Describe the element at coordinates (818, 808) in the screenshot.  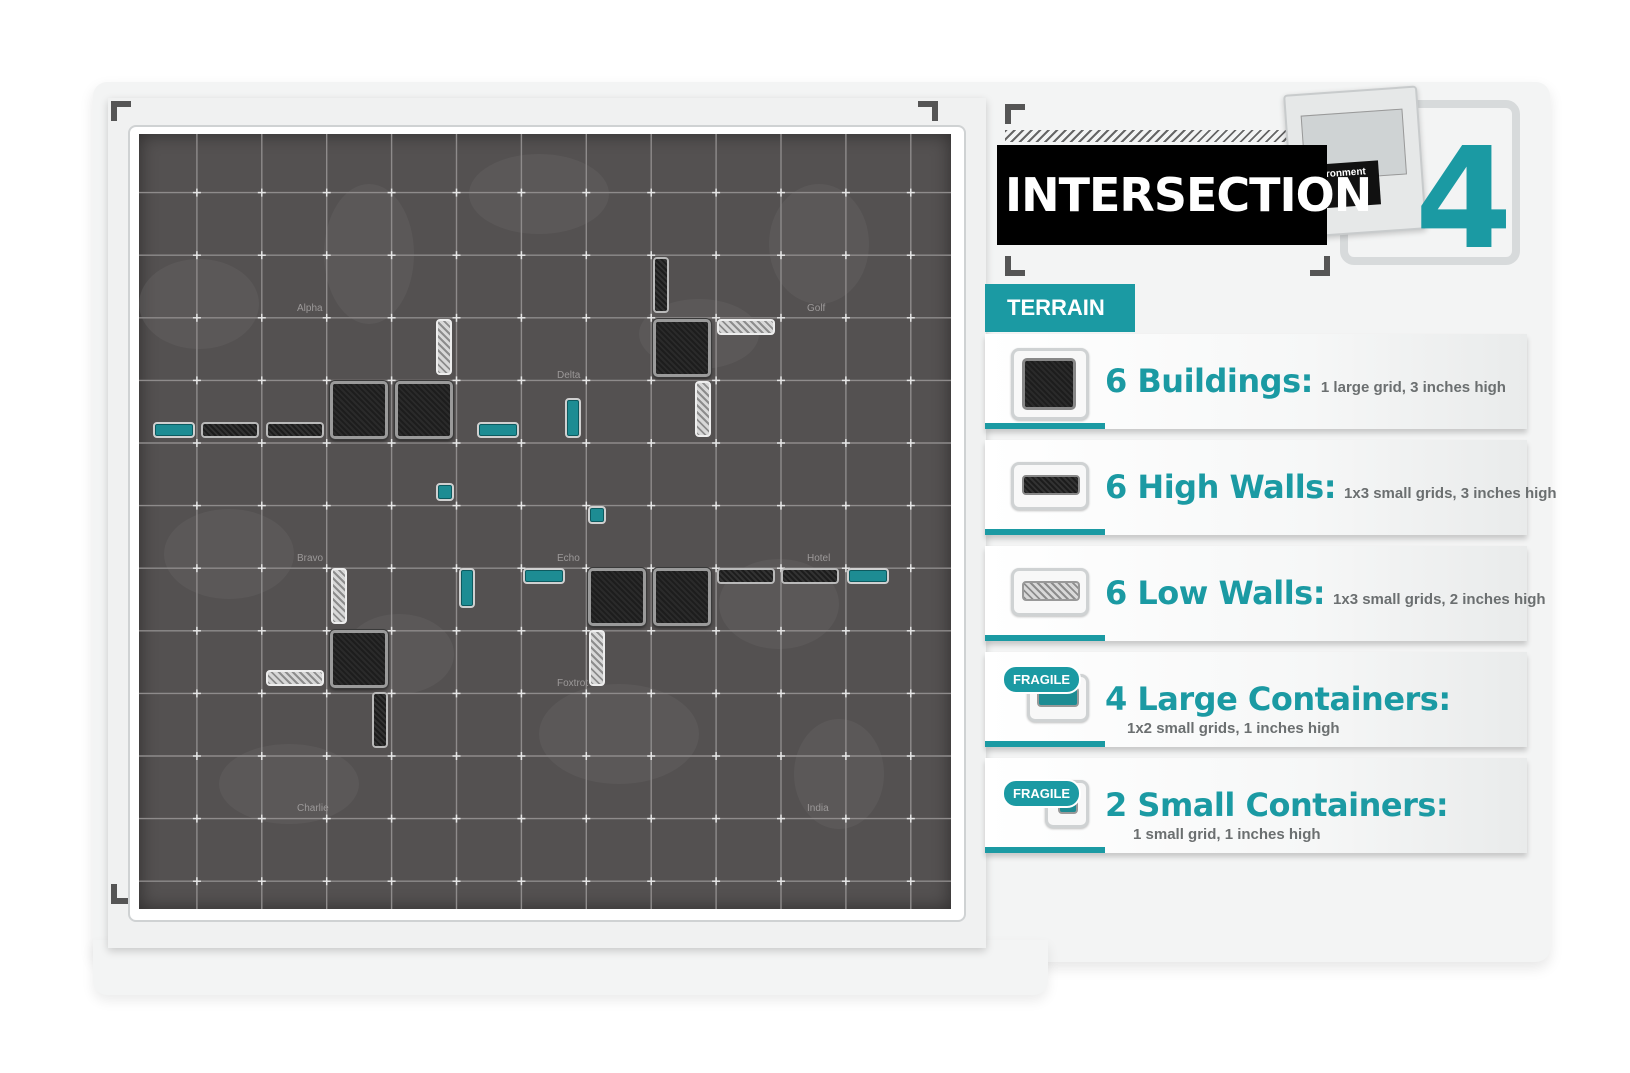
I see `zone-label: India` at that location.